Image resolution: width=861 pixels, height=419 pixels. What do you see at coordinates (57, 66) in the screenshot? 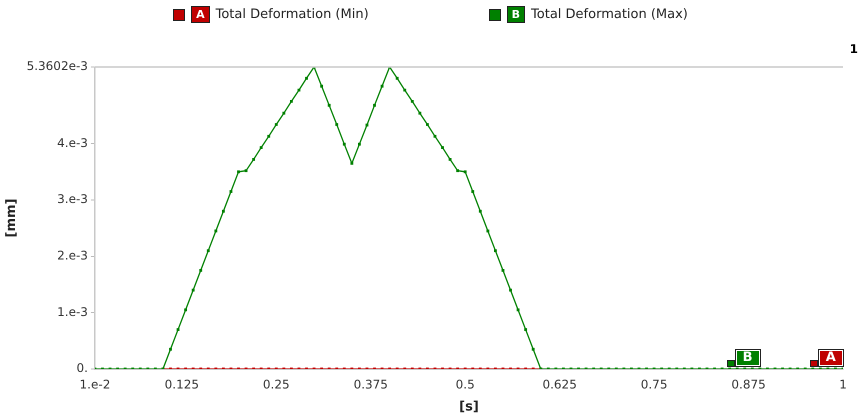
I see `y-tick-label: 5.3602e-3` at bounding box center [57, 66].